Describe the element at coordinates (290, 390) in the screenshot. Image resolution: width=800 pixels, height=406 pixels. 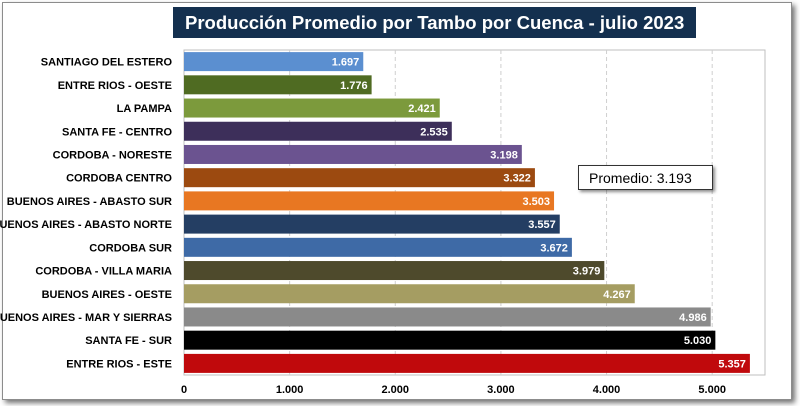
I see `x-tick-label: 1.000` at that location.